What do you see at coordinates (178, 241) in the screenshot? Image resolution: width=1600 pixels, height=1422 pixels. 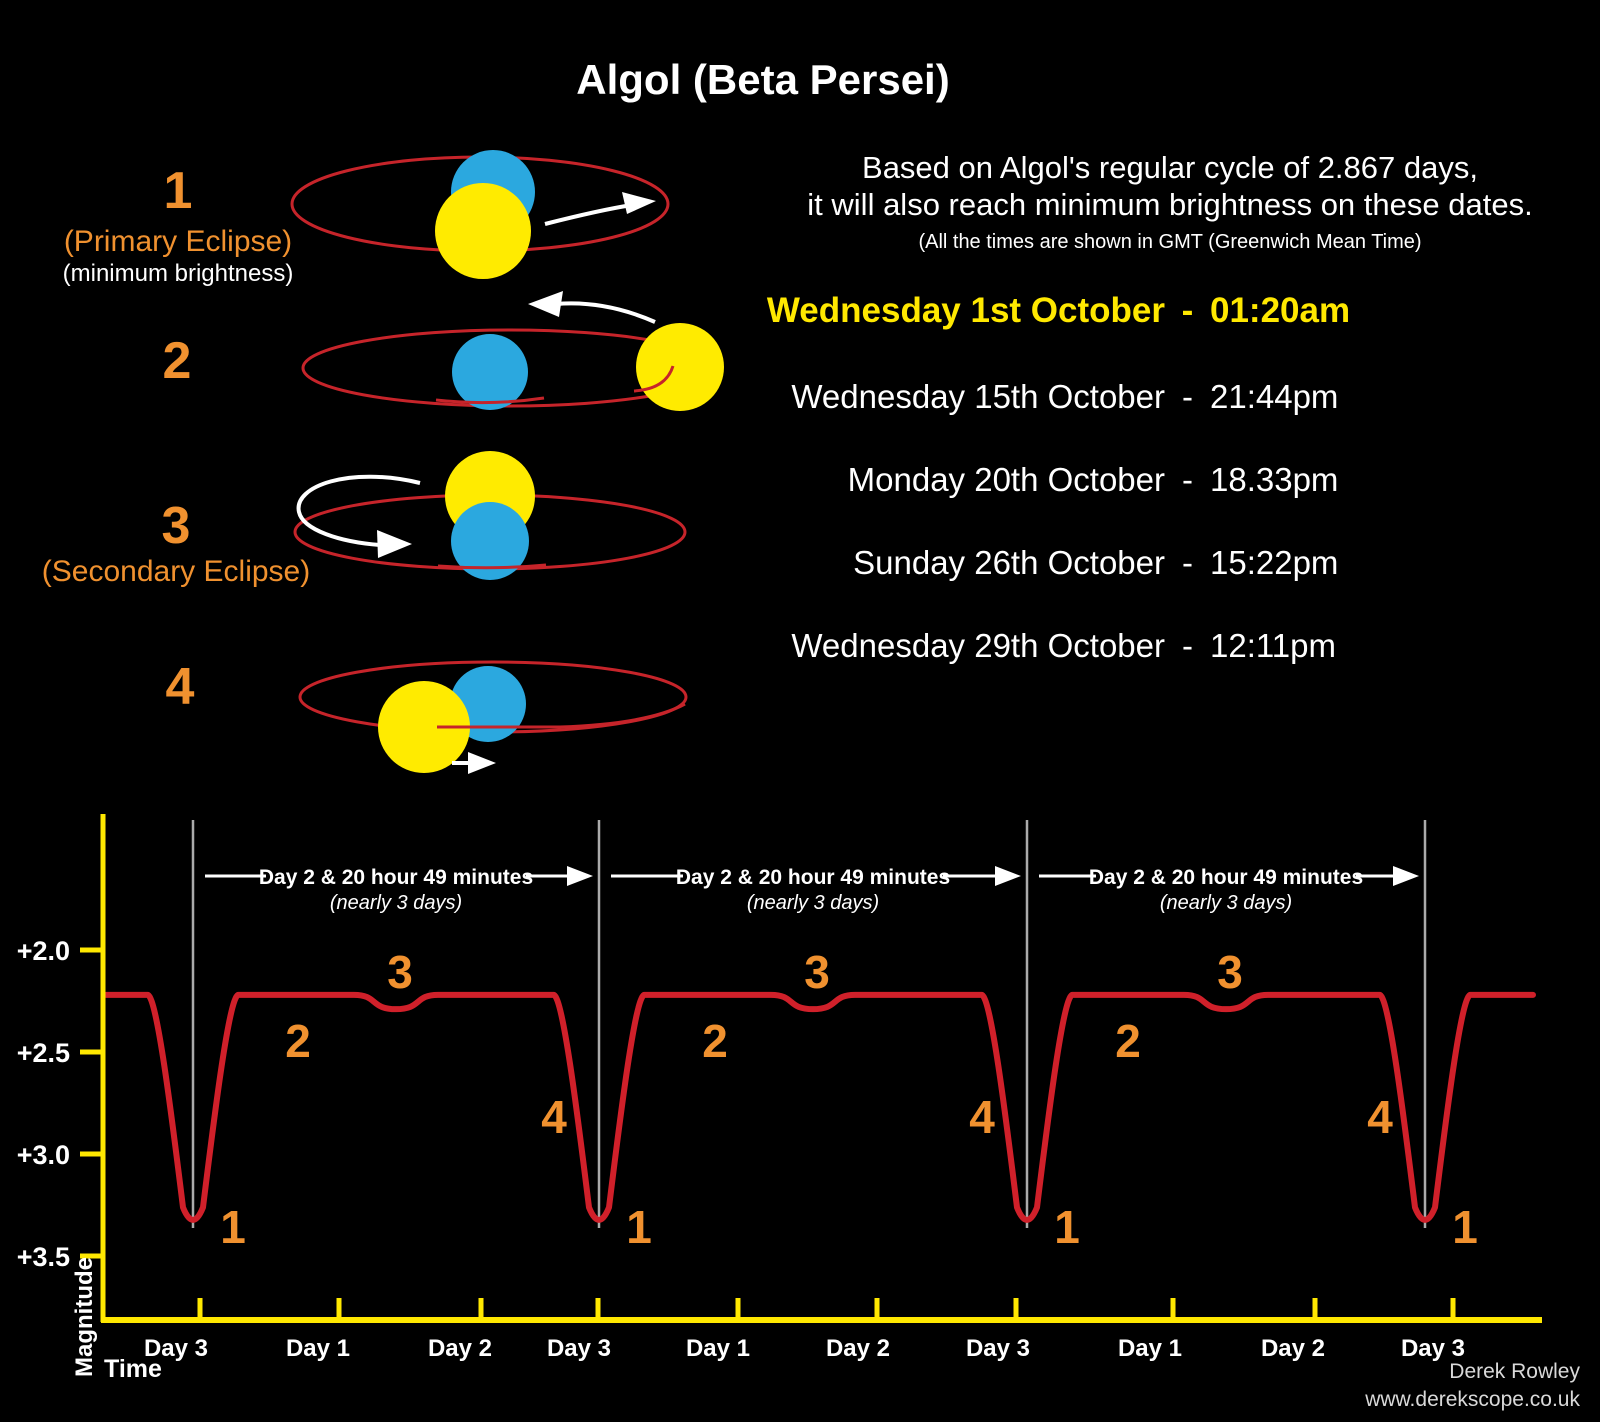 I see `diagram-caption-primary-eclipse: (Primary Eclipse)` at bounding box center [178, 241].